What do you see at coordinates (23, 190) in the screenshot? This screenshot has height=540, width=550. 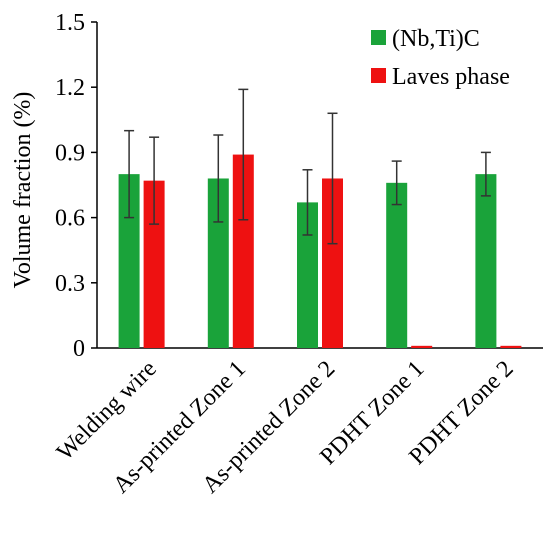 I see `y-axis-title: Volume fraction (%)` at bounding box center [23, 190].